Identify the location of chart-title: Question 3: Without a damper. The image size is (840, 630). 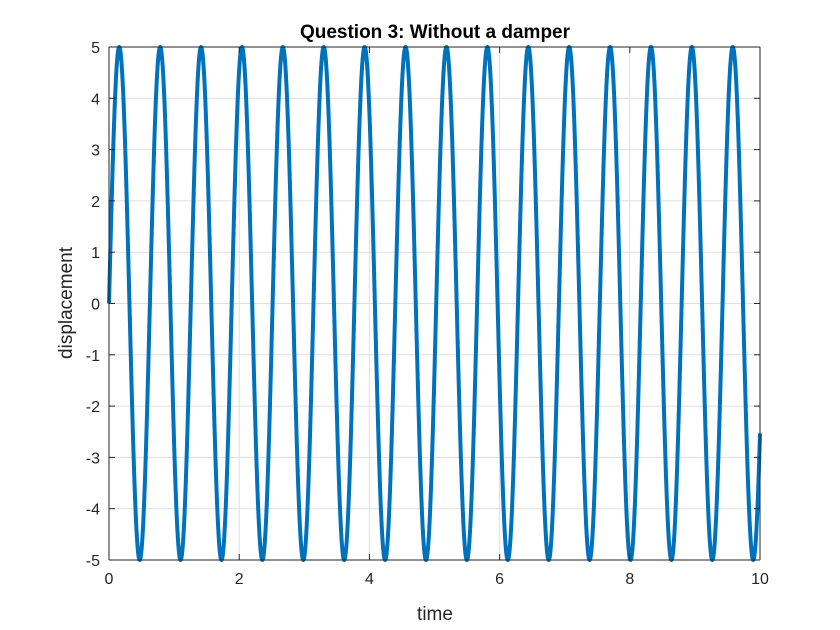
(435, 32).